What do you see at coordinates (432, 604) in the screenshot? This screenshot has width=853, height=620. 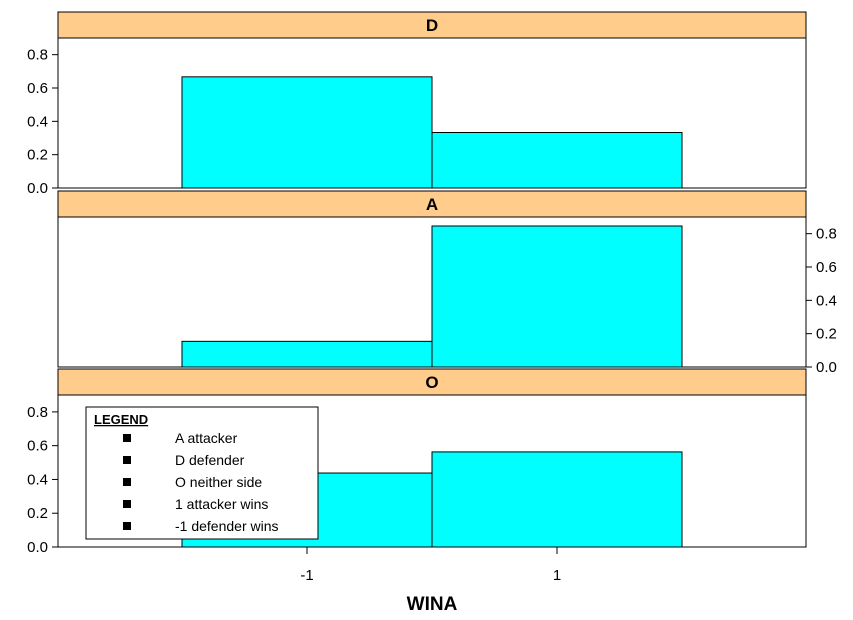 I see `x-axis-label: WINA` at bounding box center [432, 604].